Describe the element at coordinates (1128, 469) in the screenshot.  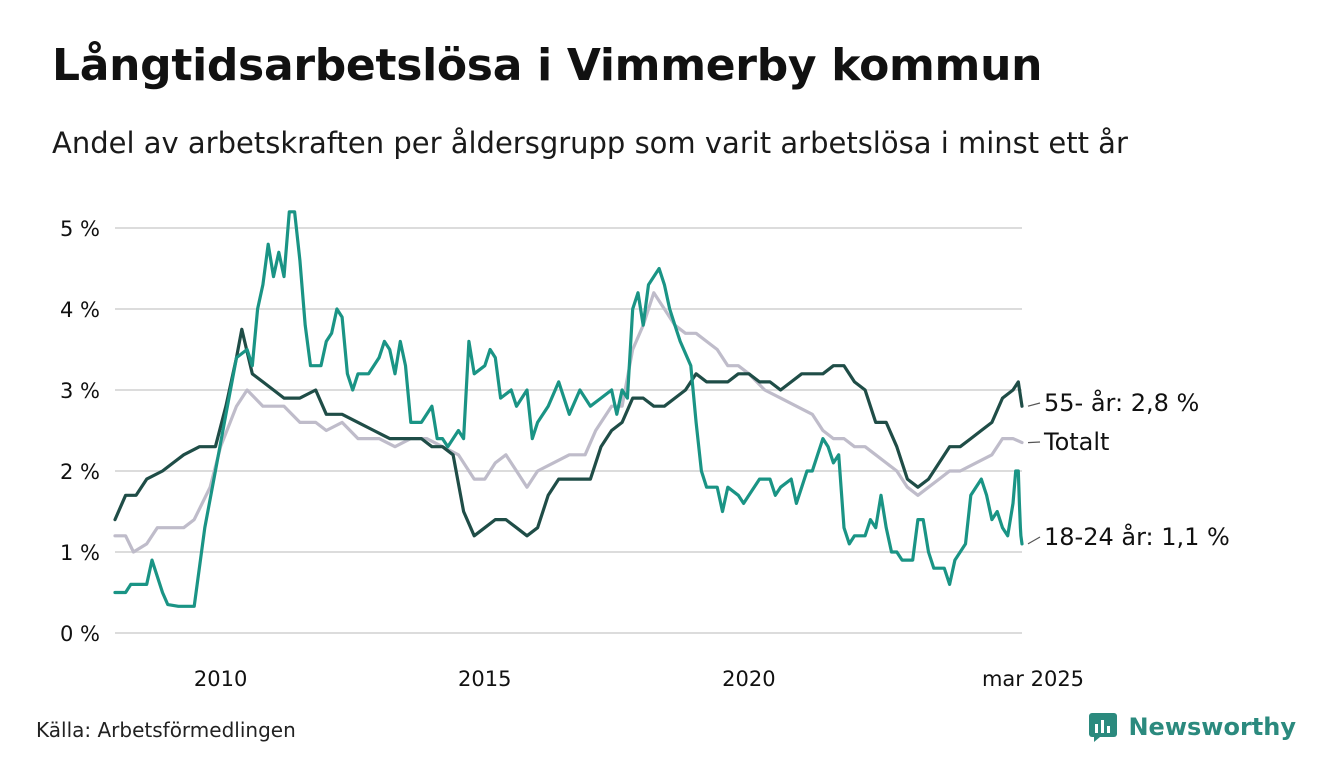
I see `series-end-labels: Totalt 55- år: 2,8 % 18-24 år: 1,1 %` at that location.